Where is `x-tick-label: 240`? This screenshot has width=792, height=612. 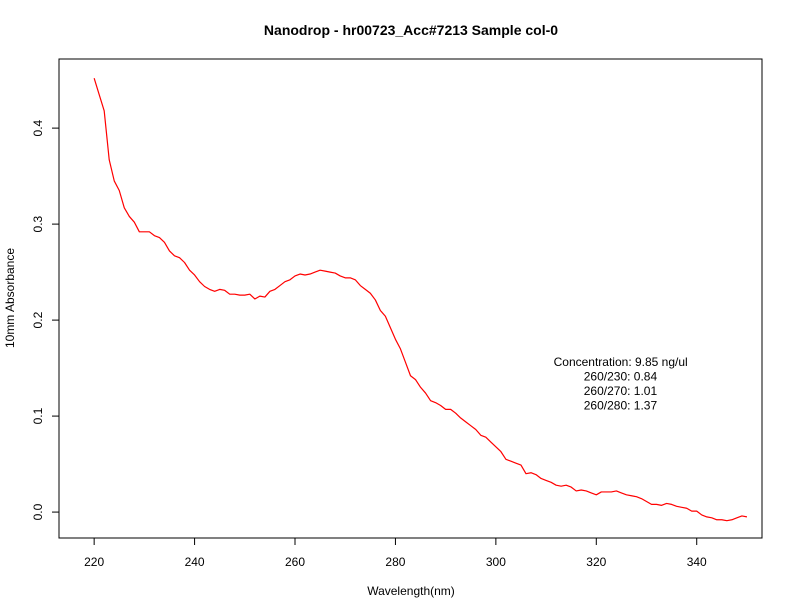
x-tick-label: 240 is located at coordinates (195, 562).